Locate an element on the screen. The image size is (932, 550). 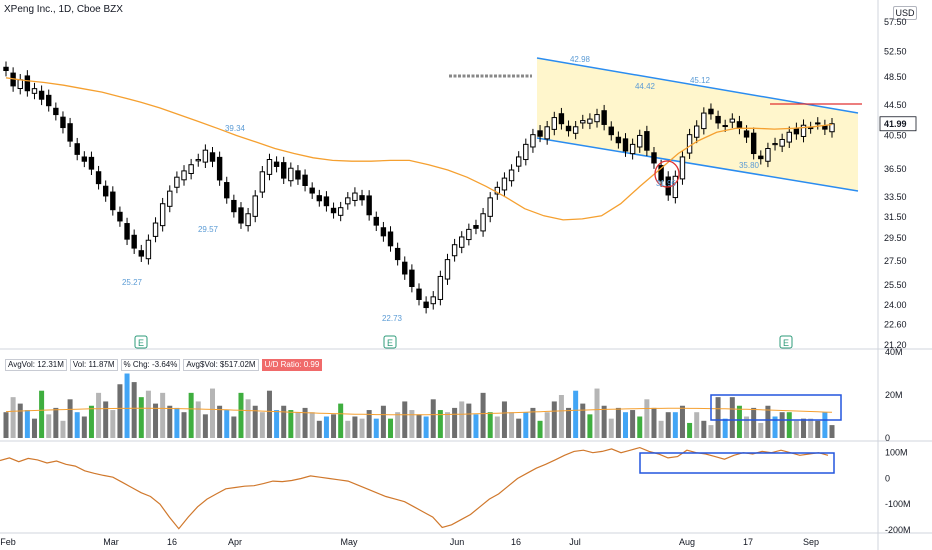
price-tick-label: 33.50 is located at coordinates (895, 197).